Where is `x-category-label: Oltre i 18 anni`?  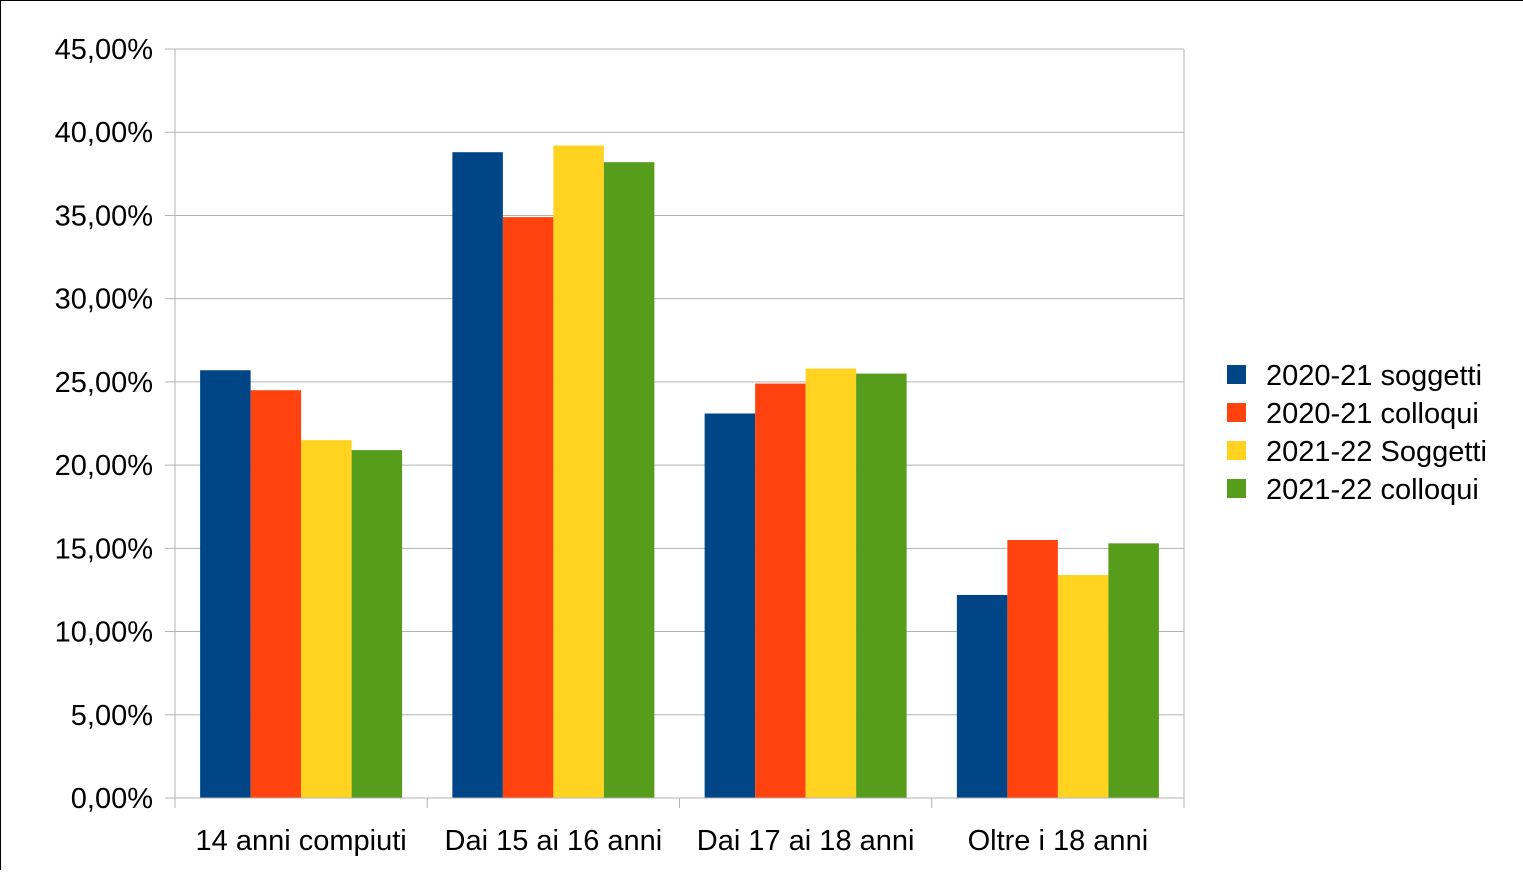
x-category-label: Oltre i 18 anni is located at coordinates (1058, 841).